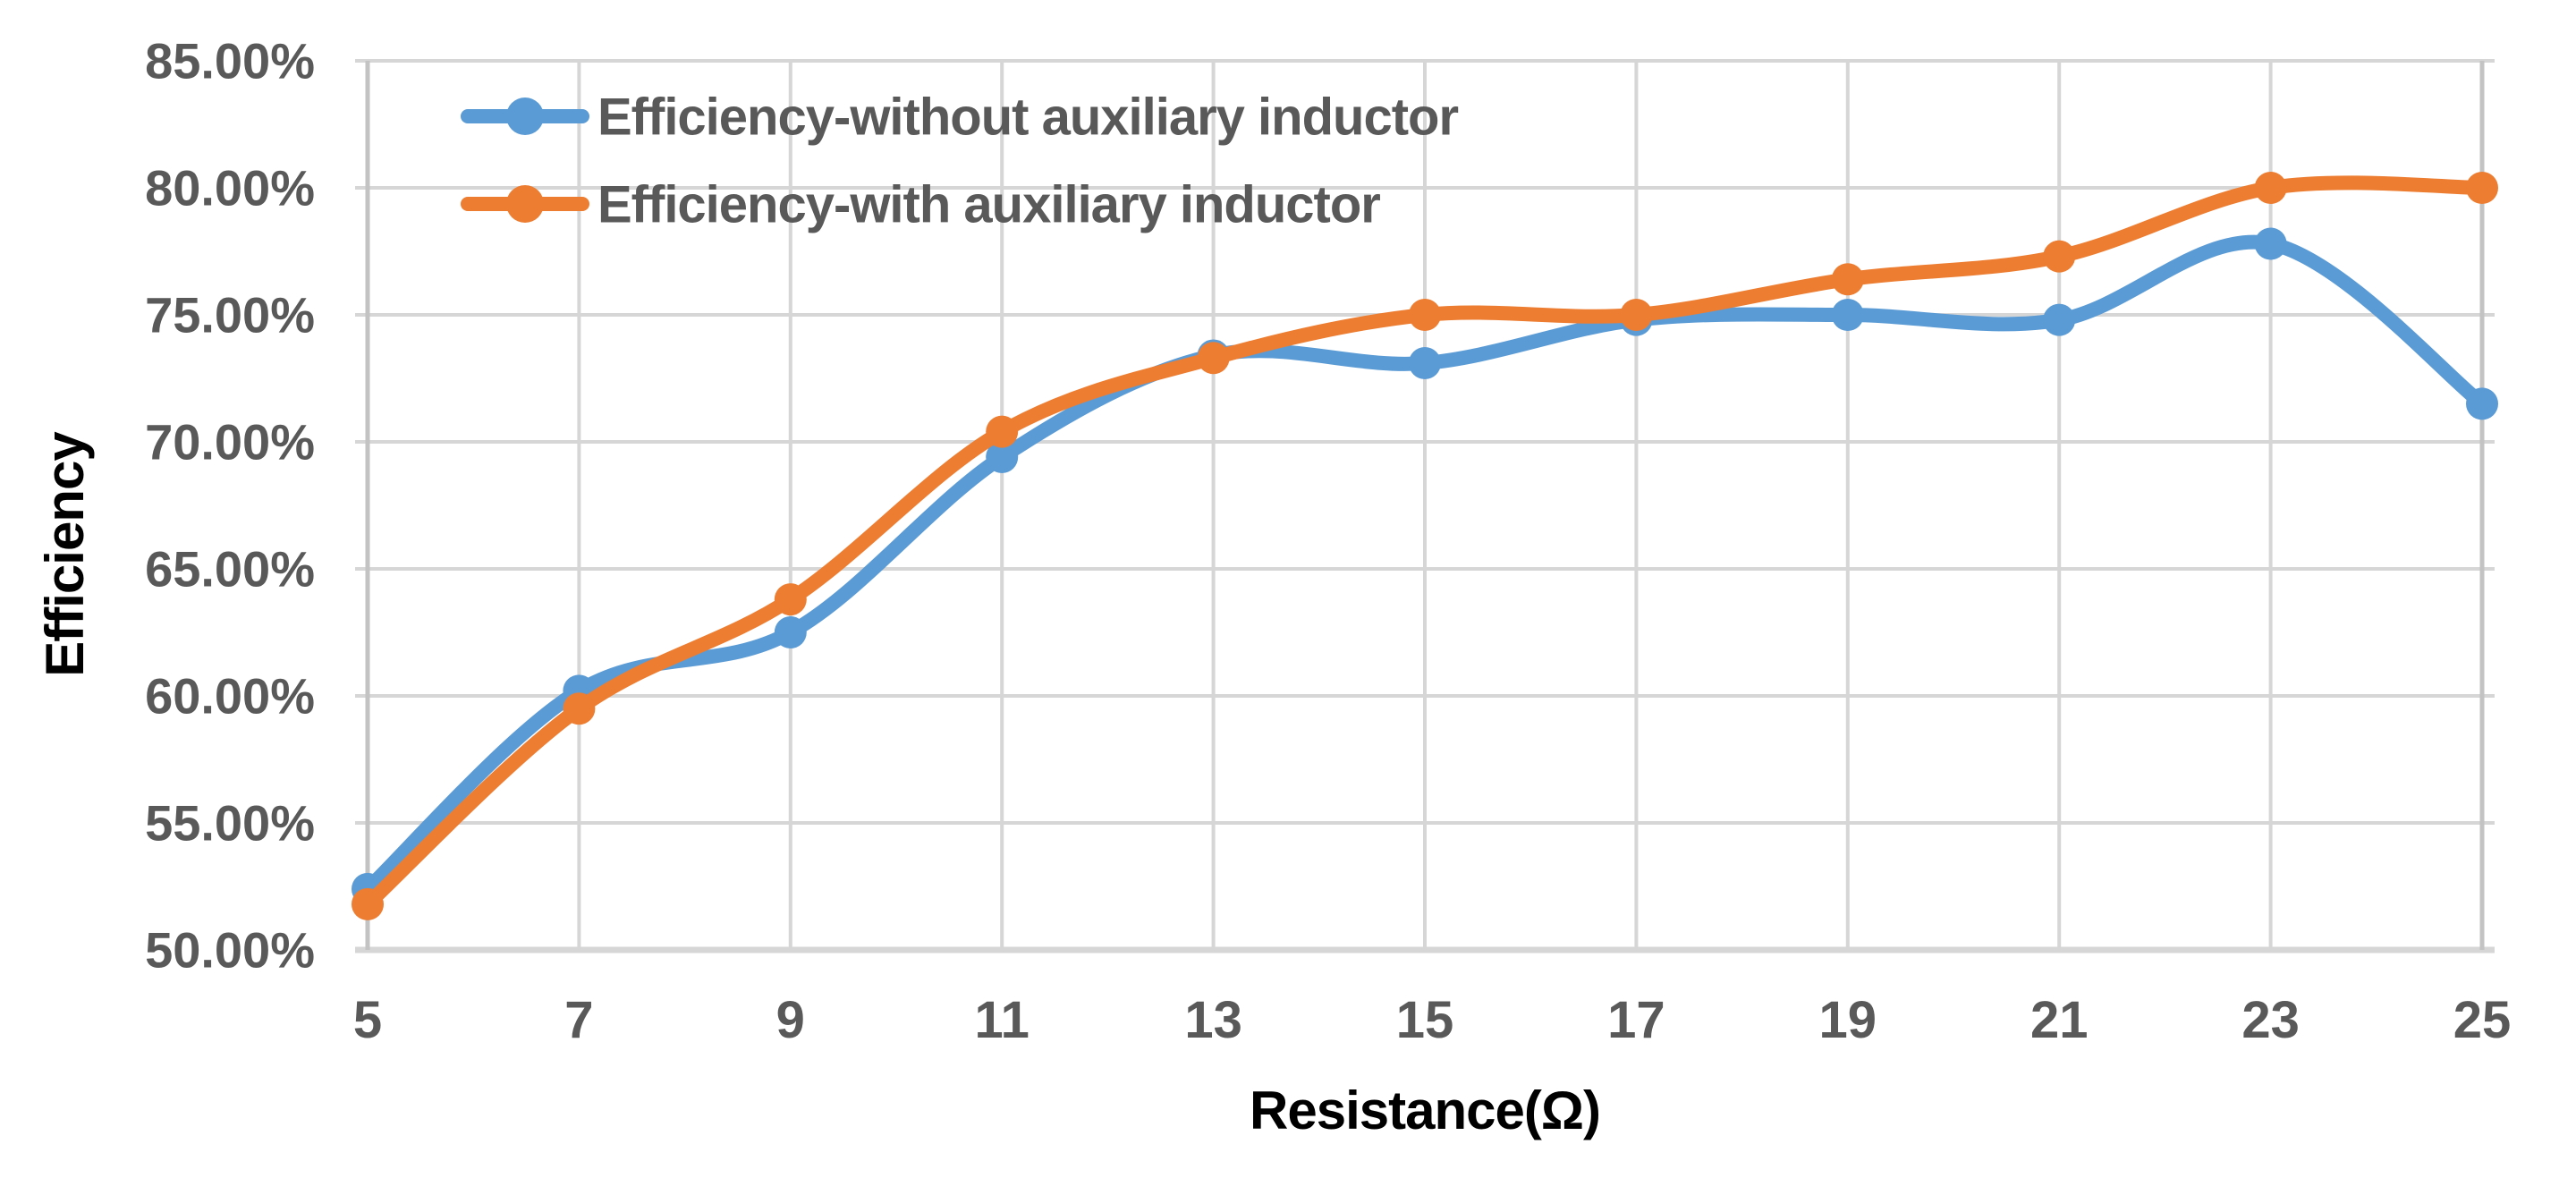  I want to click on x-tick-label: 5, so click(367, 1020).